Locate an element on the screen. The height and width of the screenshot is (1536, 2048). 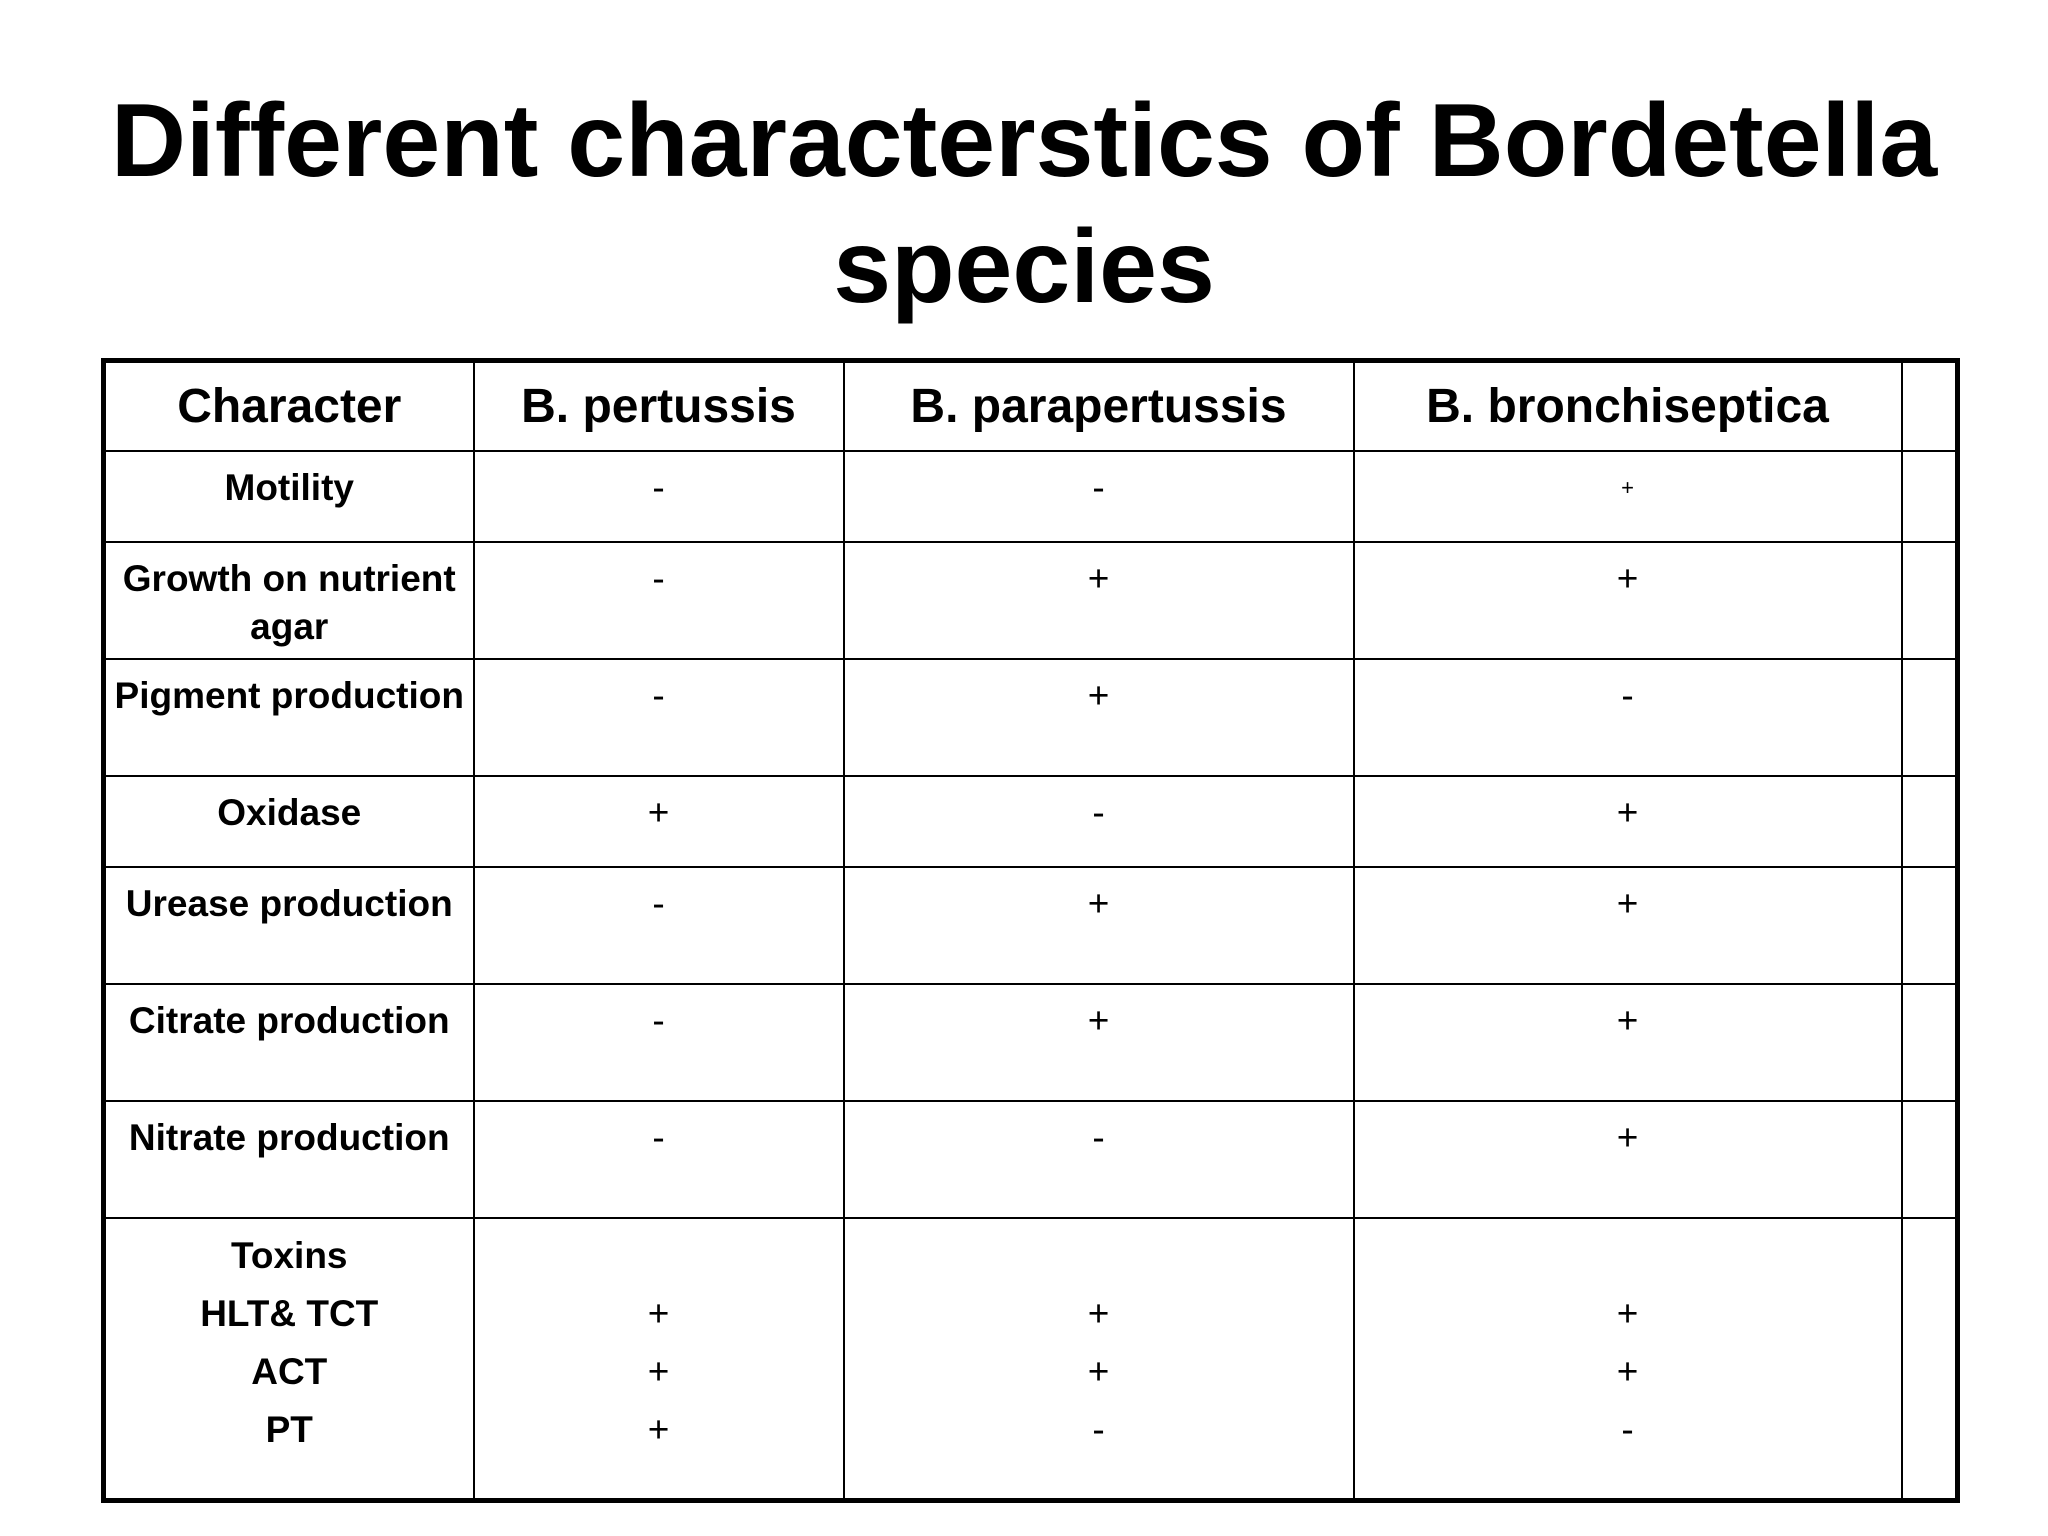
toxins-label-cell: Toxins HLT& TCT ACT PT is located at coordinates (288, 1359).